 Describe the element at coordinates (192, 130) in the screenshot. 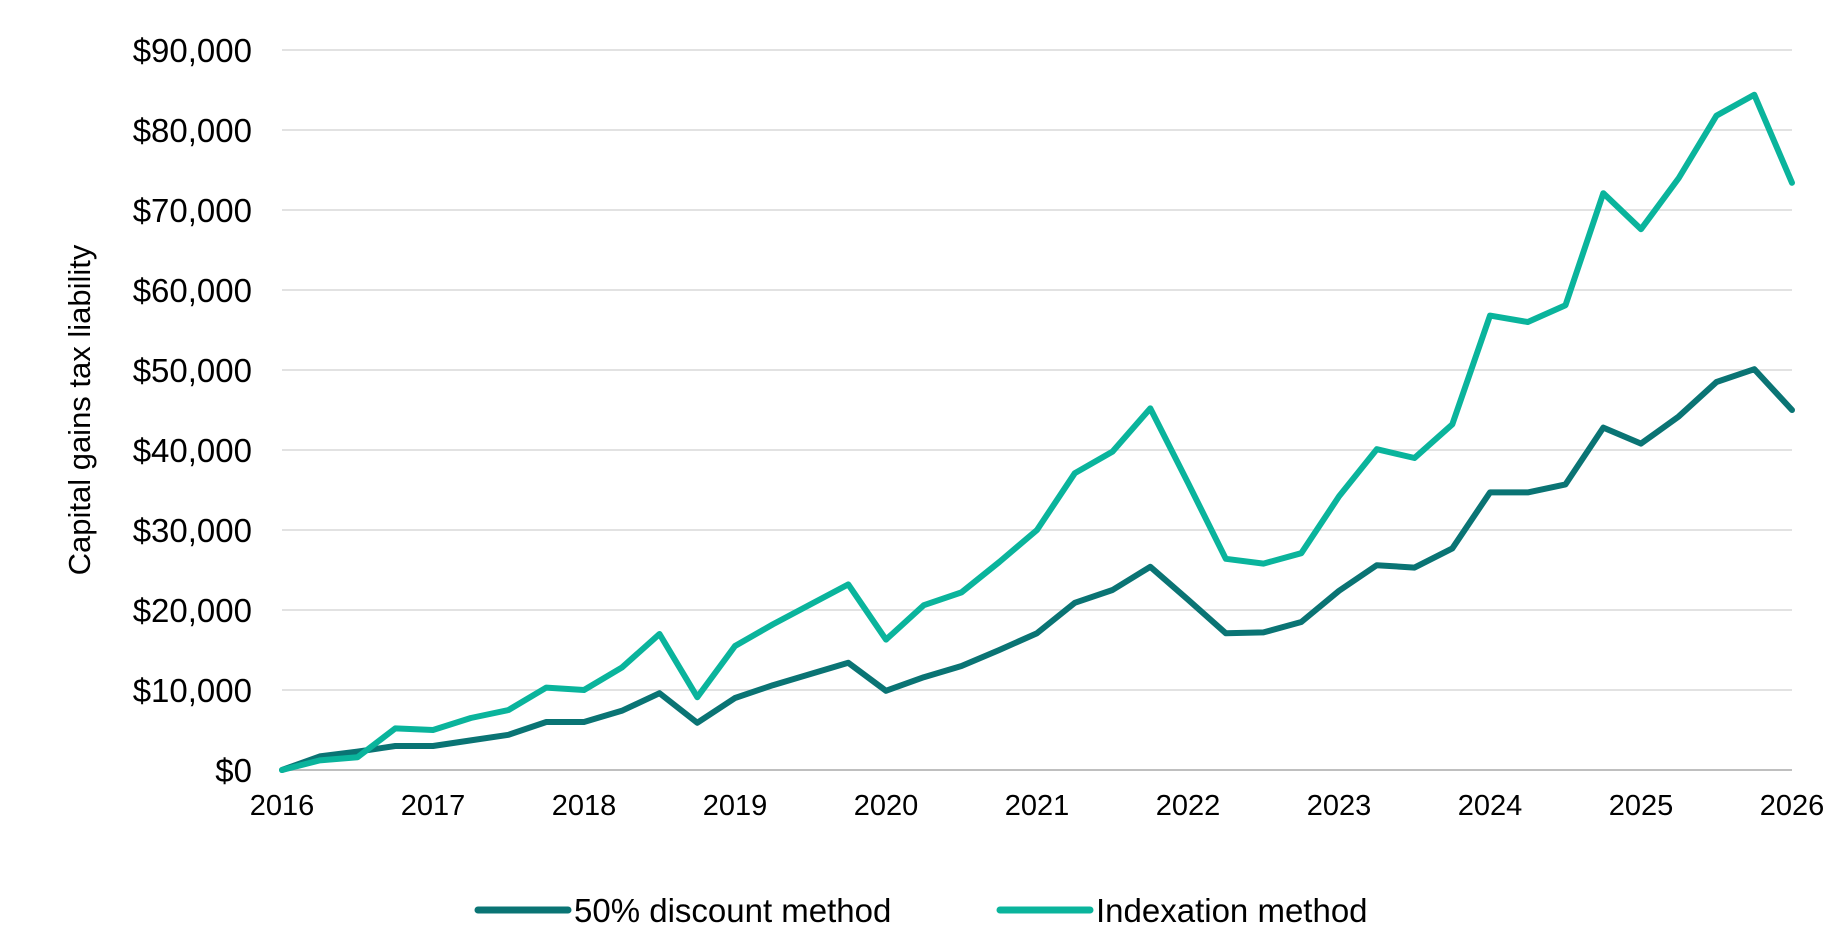

I see `y-tick-label: $80,000` at that location.